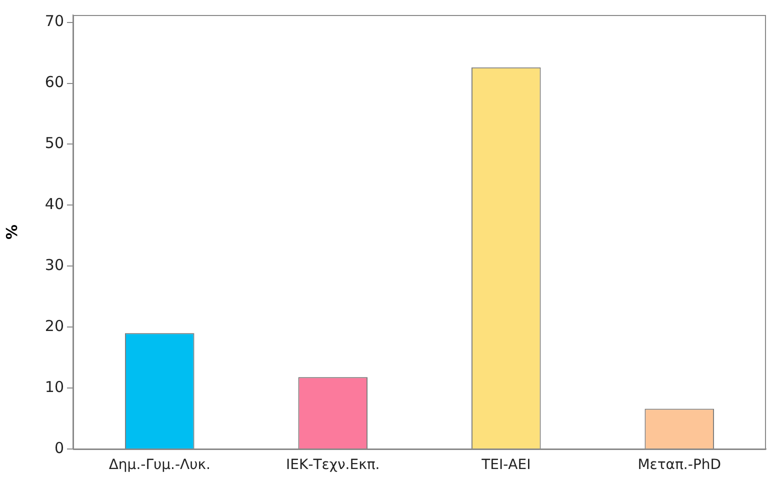 This screenshot has width=768, height=477. Describe the element at coordinates (680, 465) in the screenshot. I see `x-tick-label: Μεταπ.-PhD` at that location.